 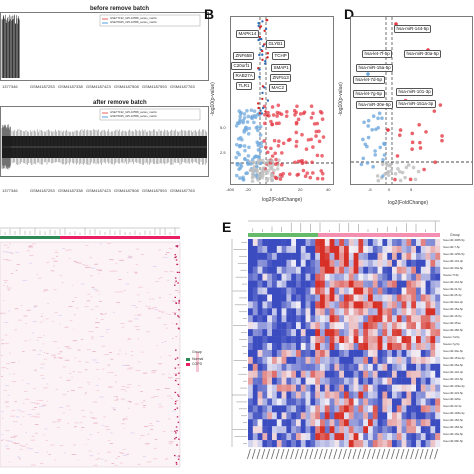 I want to click on mirna-label: hsa-miR-30e-5p, so click(x=375, y=105).